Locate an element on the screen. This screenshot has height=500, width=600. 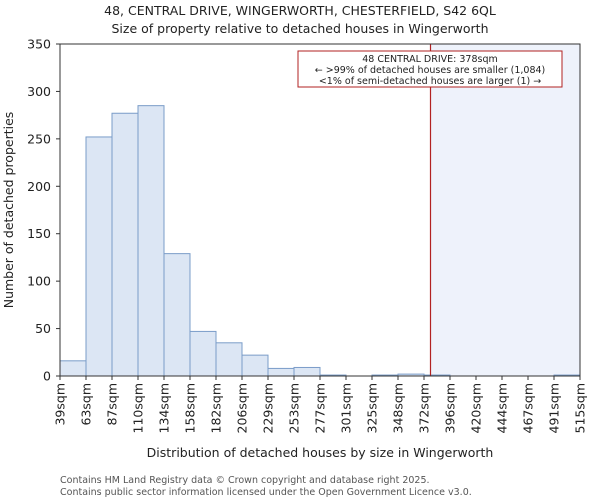
bar-39sqm is located at coordinates (73, 368).